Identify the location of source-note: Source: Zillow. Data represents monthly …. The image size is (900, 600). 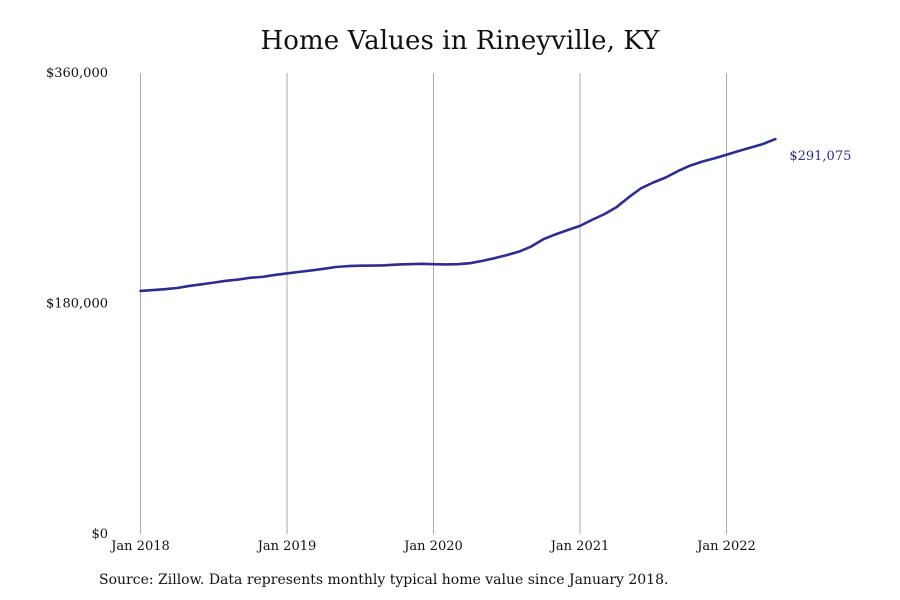
(384, 580).